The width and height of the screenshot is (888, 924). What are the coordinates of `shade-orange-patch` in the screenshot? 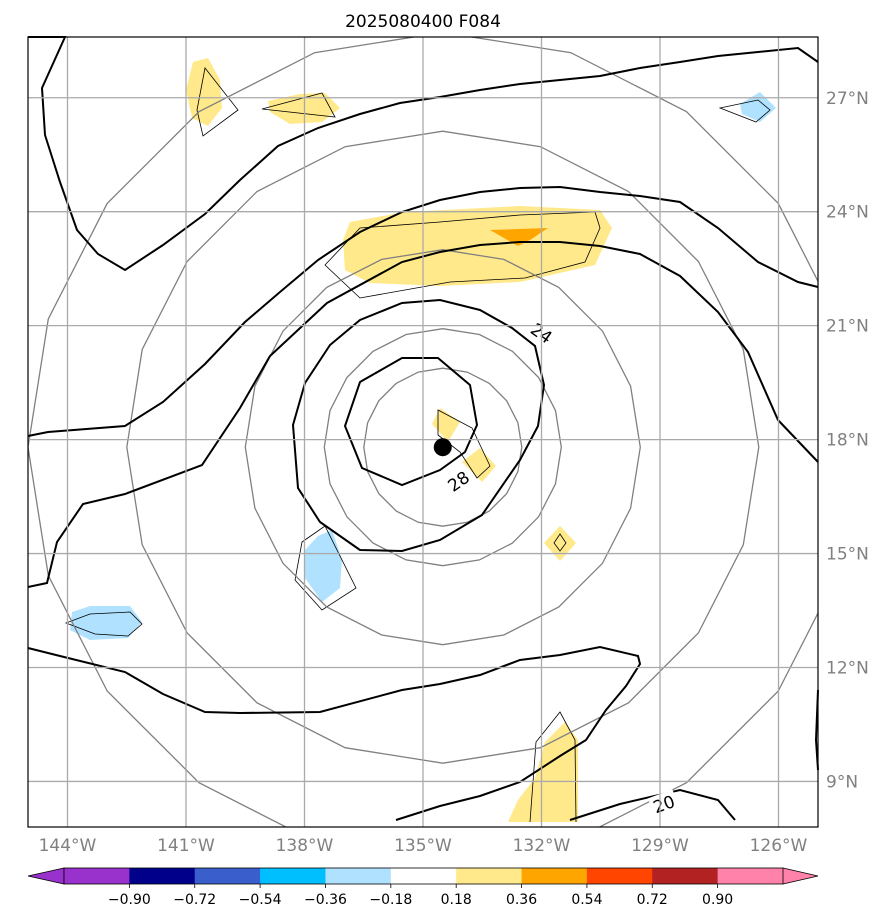 It's located at (519, 237).